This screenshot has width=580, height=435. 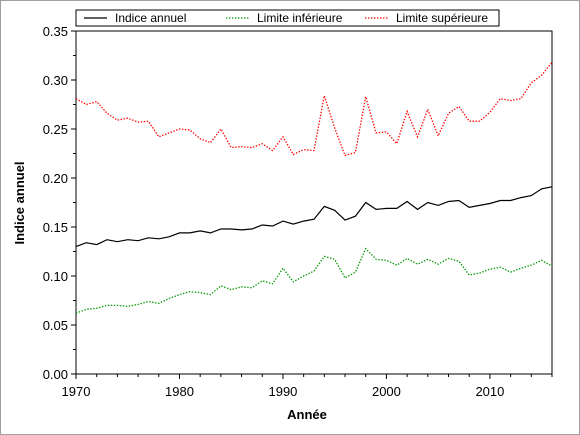 I want to click on y-tick-label: 0.35, so click(x=55, y=31).